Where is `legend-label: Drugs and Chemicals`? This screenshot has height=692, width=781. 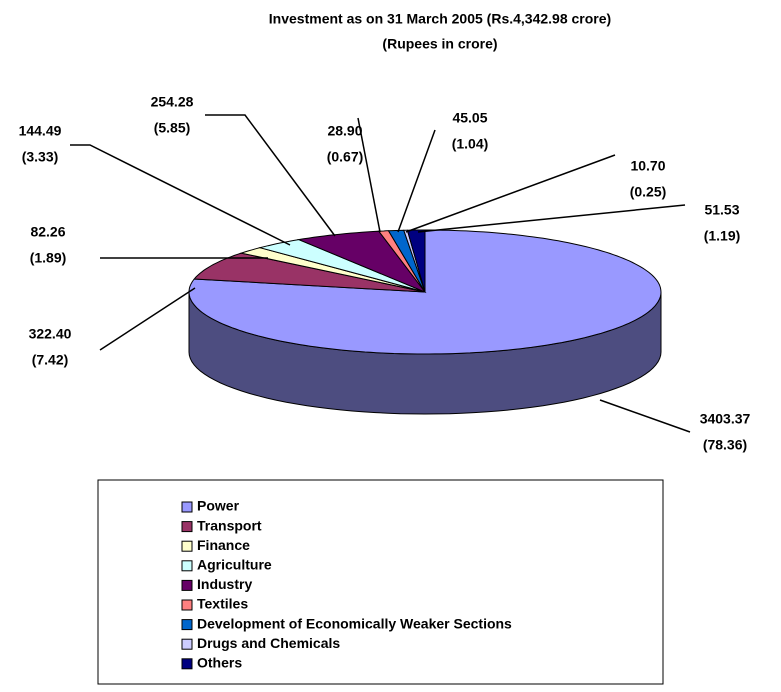
legend-label: Drugs and Chemicals is located at coordinates (268, 643).